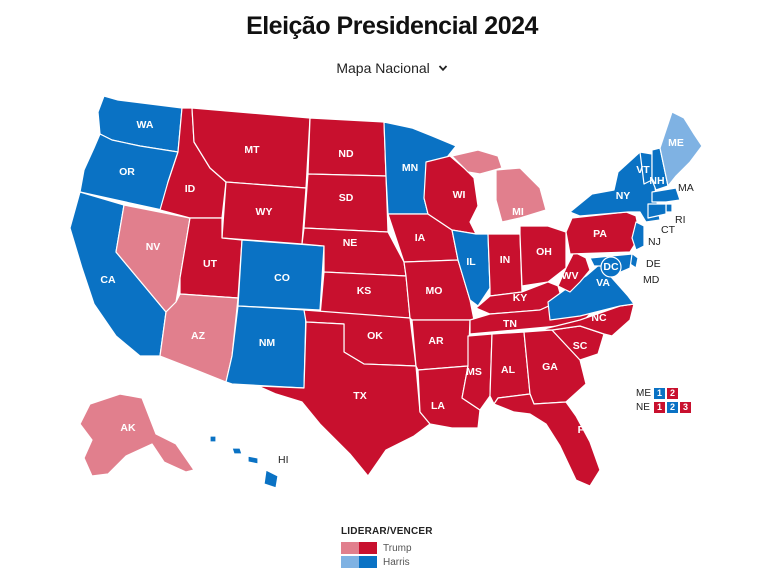  What do you see at coordinates (643, 393) in the screenshot?
I see `split-state-label: ME` at bounding box center [643, 393].